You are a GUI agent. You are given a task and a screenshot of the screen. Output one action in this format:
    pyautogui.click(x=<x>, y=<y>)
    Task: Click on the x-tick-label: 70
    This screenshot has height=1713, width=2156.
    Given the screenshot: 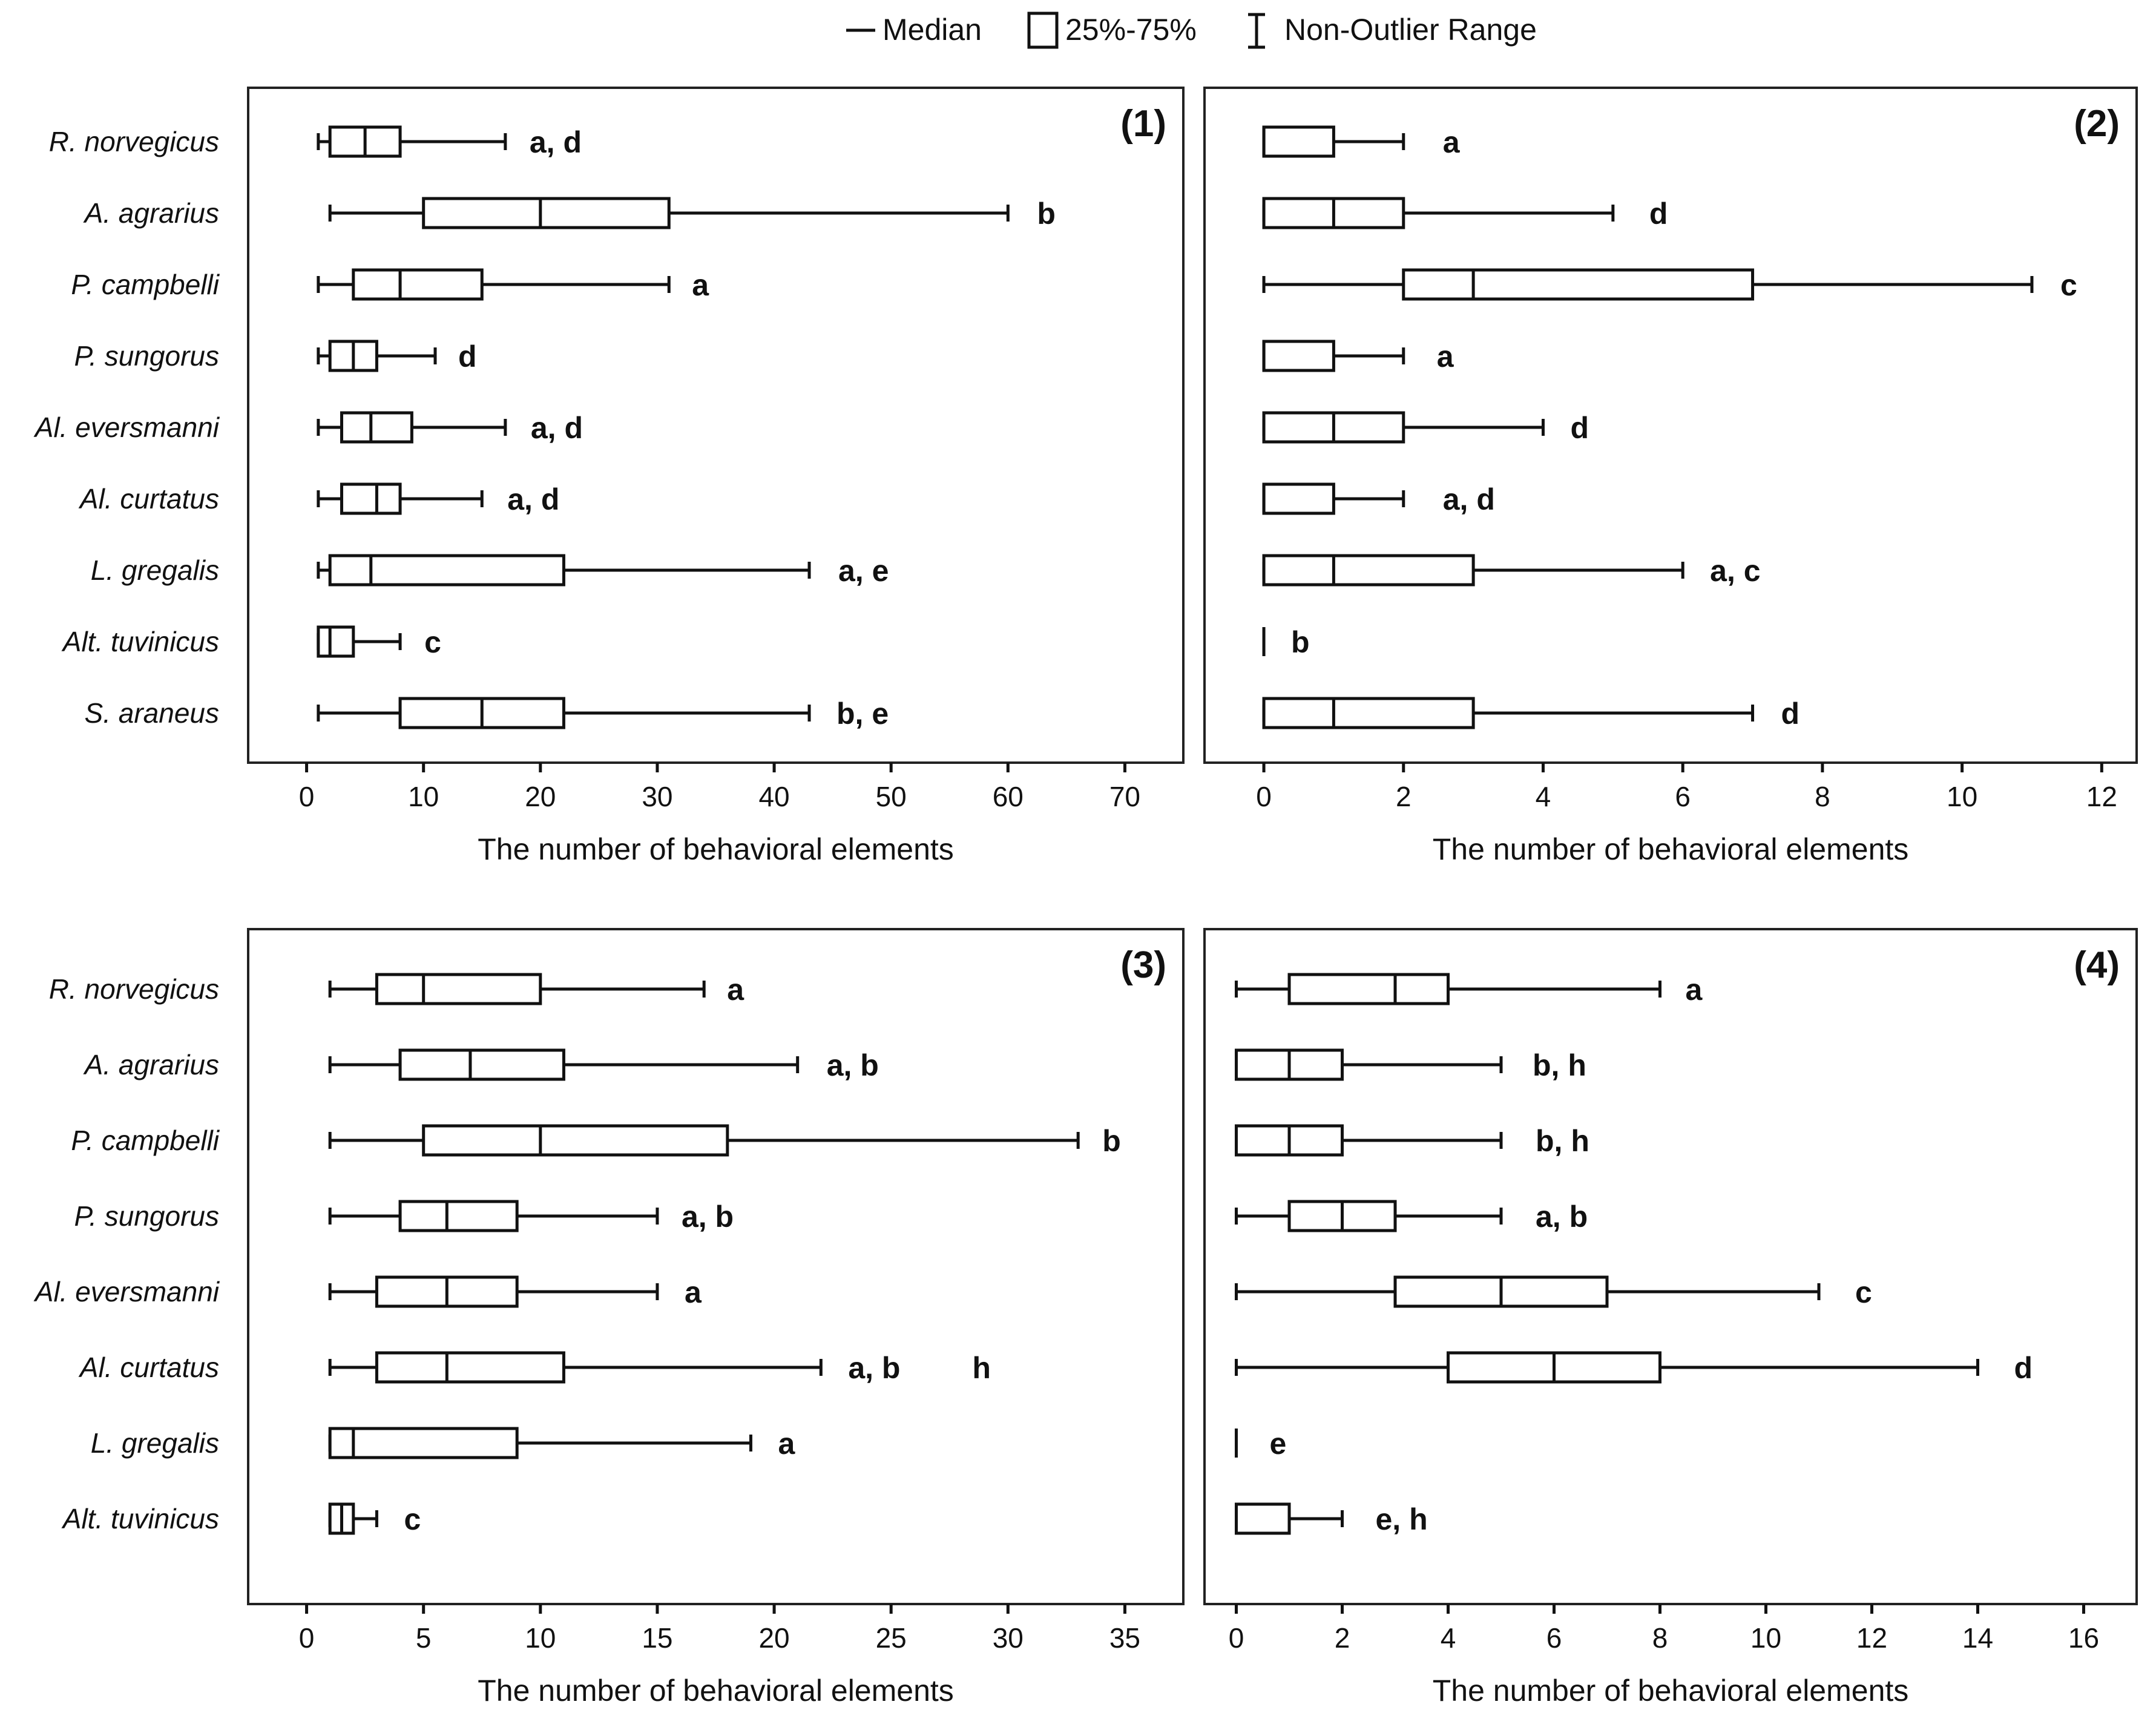 What is the action you would take?
    pyautogui.click(x=1124, y=796)
    